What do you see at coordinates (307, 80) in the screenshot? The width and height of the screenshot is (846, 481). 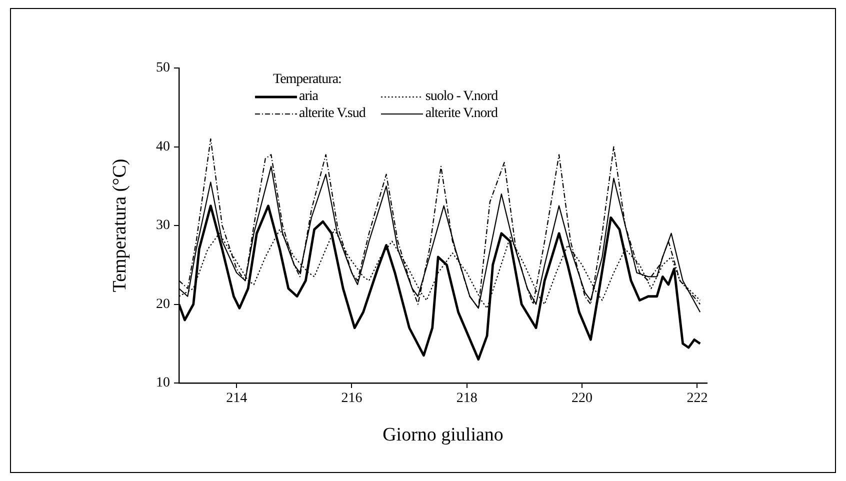 I see `legend-title: Temperatura:` at bounding box center [307, 80].